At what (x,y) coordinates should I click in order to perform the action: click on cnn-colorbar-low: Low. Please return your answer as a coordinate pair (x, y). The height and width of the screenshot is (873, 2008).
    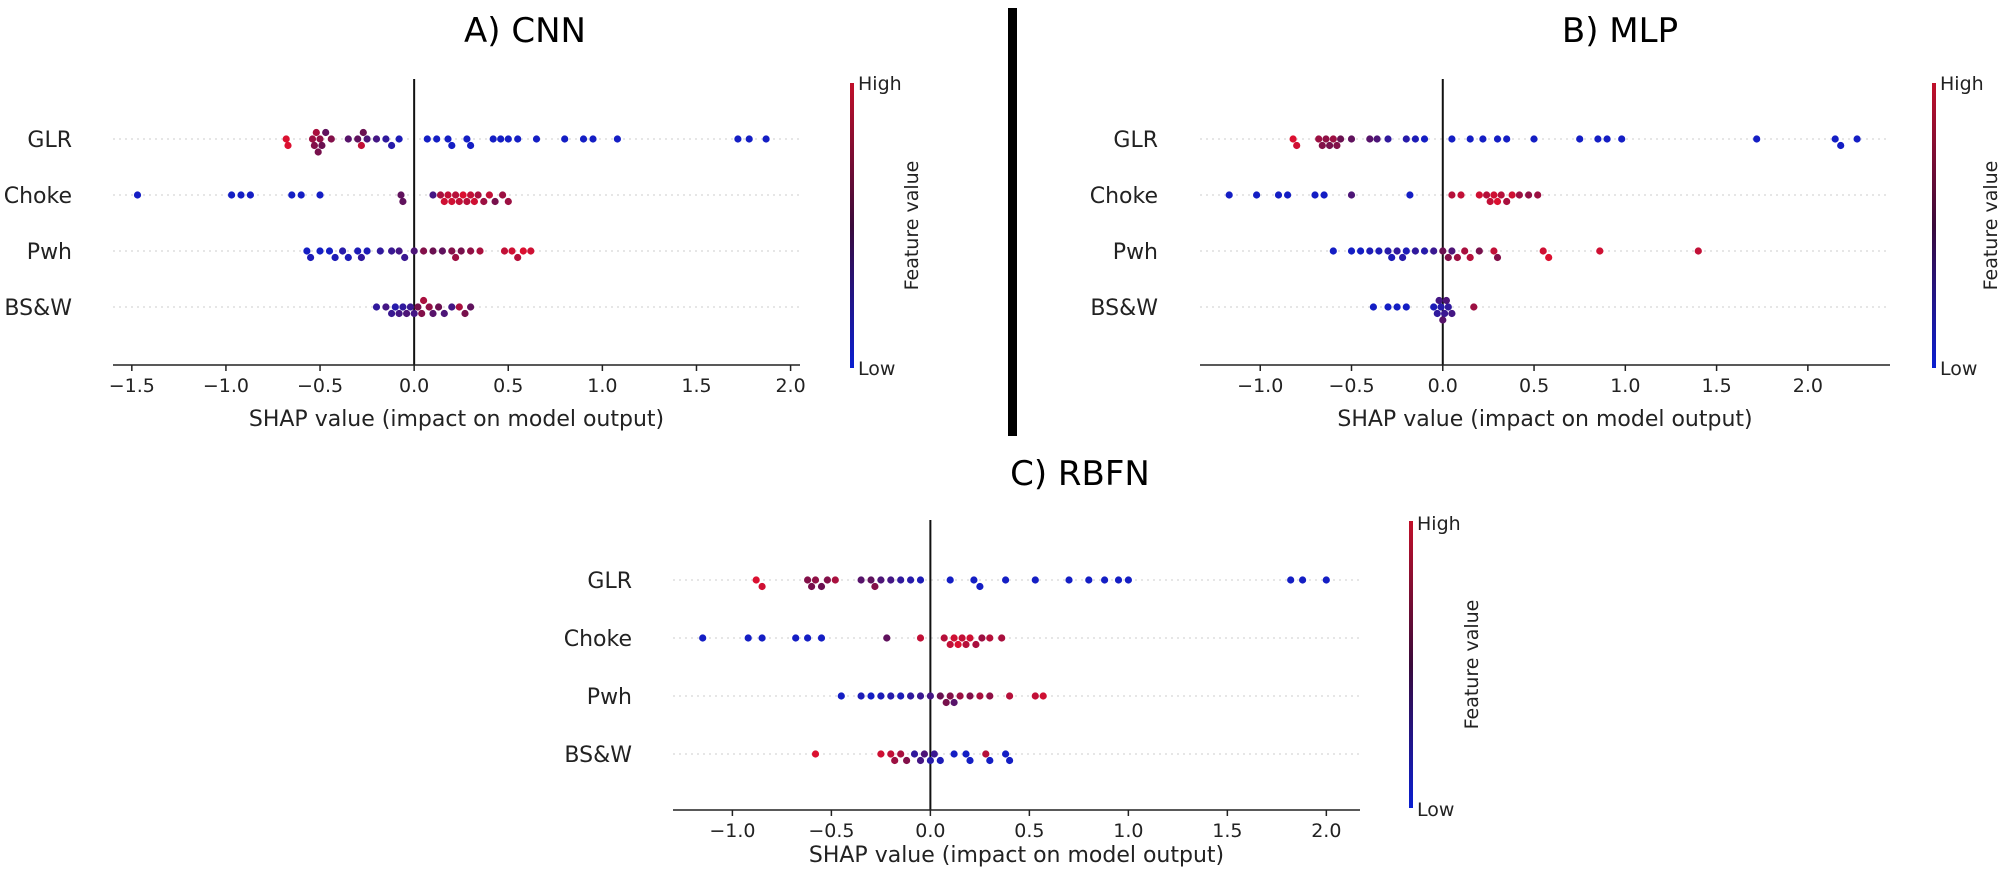
    Looking at the image, I should click on (876, 369).